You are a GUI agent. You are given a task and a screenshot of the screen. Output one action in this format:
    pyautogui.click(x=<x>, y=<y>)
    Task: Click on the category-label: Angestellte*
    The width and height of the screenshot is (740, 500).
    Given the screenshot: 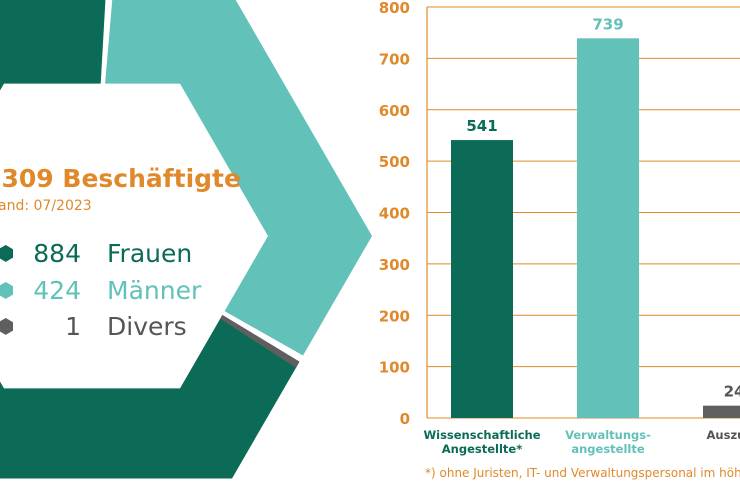 What is the action you would take?
    pyautogui.click(x=482, y=449)
    